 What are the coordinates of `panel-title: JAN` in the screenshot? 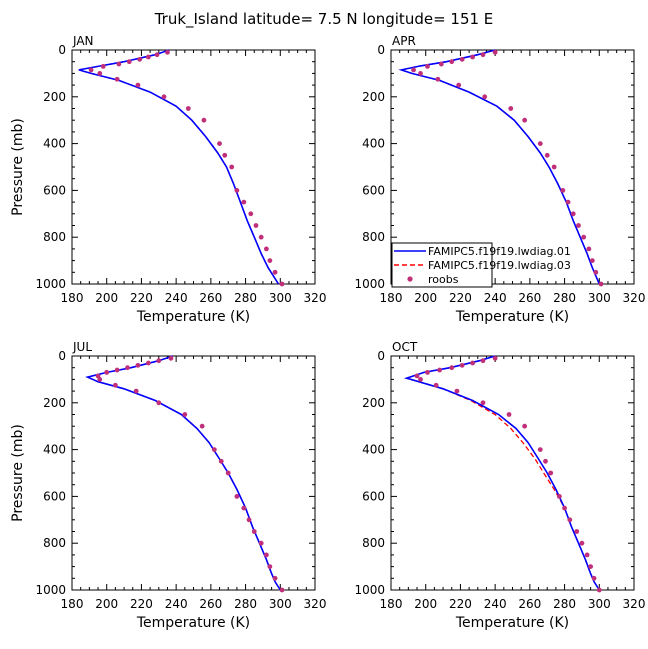 It's located at (83, 41).